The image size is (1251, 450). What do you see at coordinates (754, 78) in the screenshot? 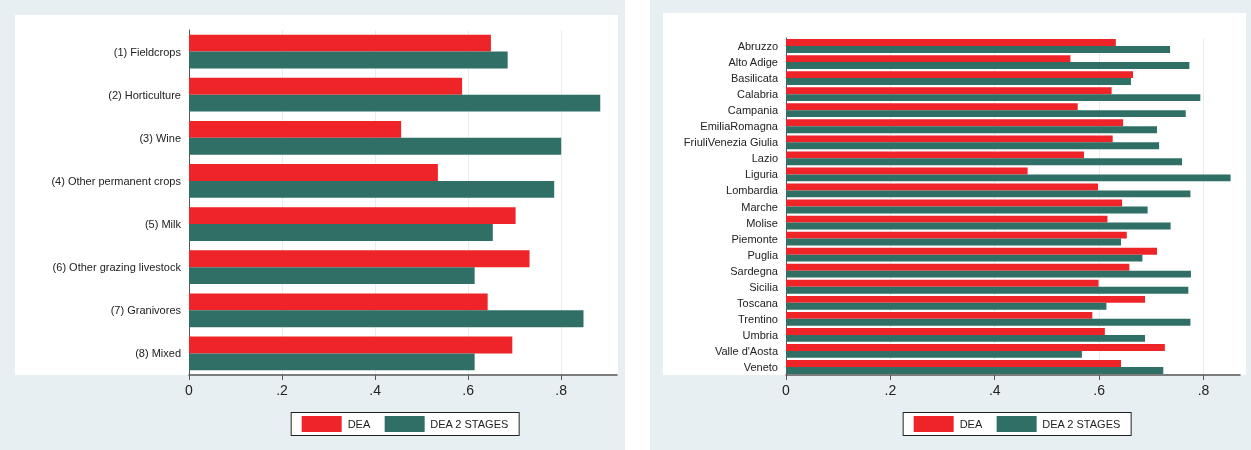
I see `y-tick-label: Basilicata` at bounding box center [754, 78].